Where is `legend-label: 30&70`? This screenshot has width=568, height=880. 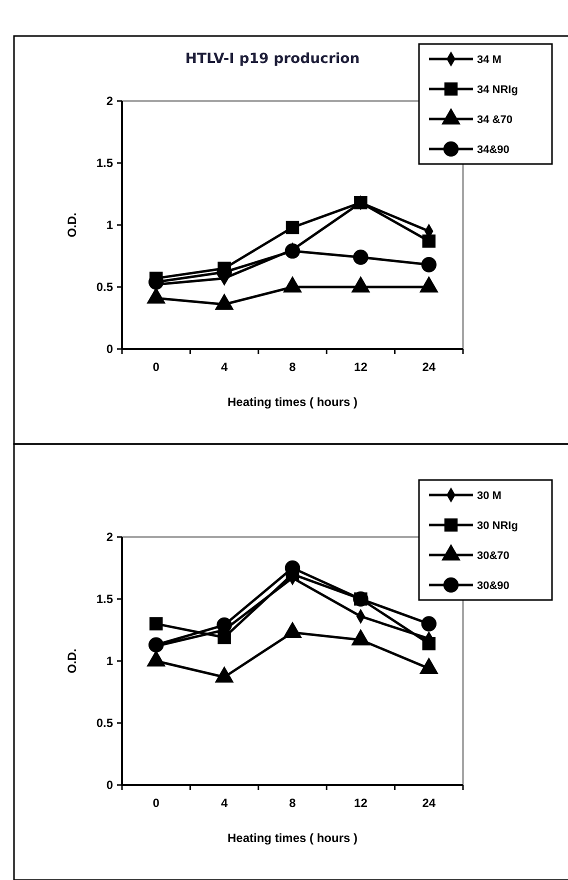 legend-label: 30&70 is located at coordinates (493, 556).